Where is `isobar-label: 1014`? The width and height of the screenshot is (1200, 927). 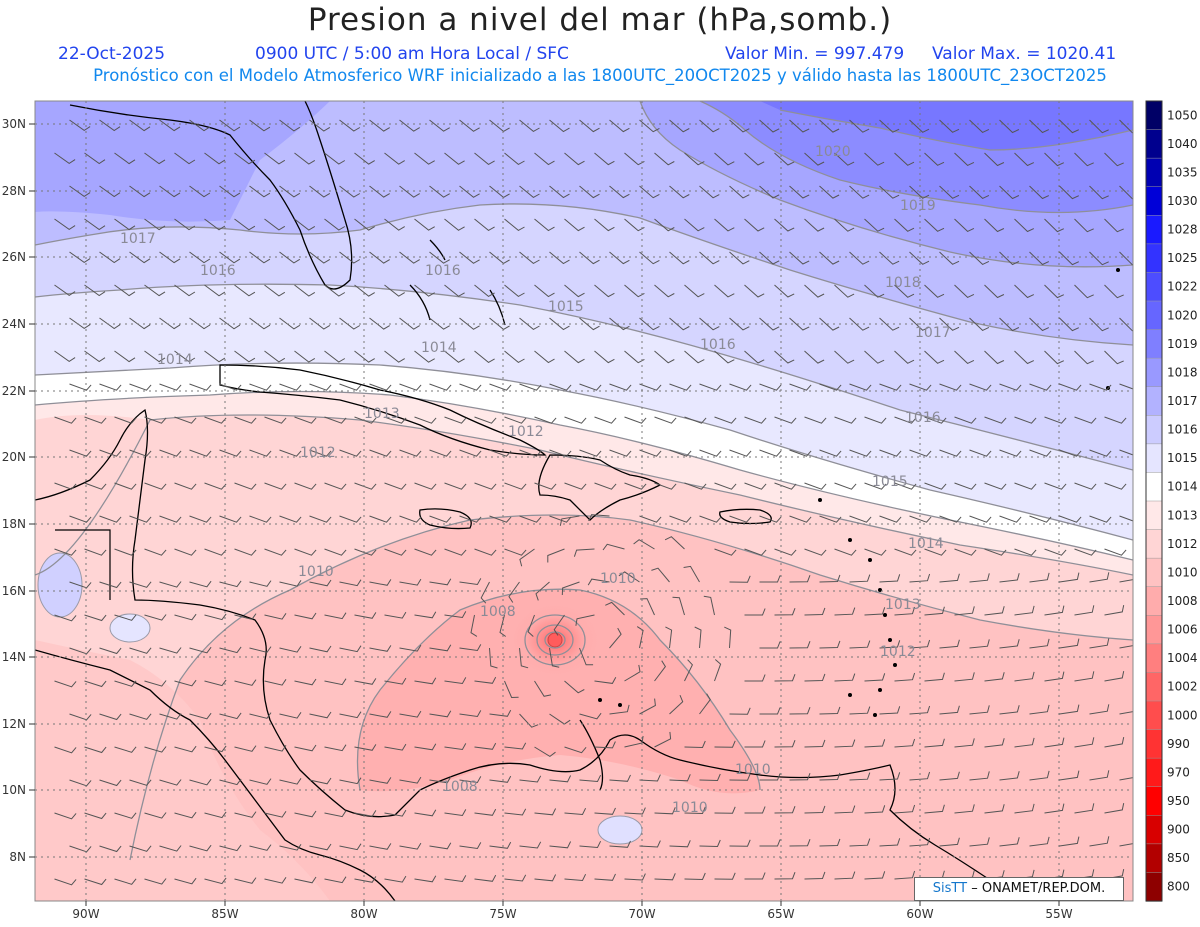 isobar-label: 1014 is located at coordinates (439, 348).